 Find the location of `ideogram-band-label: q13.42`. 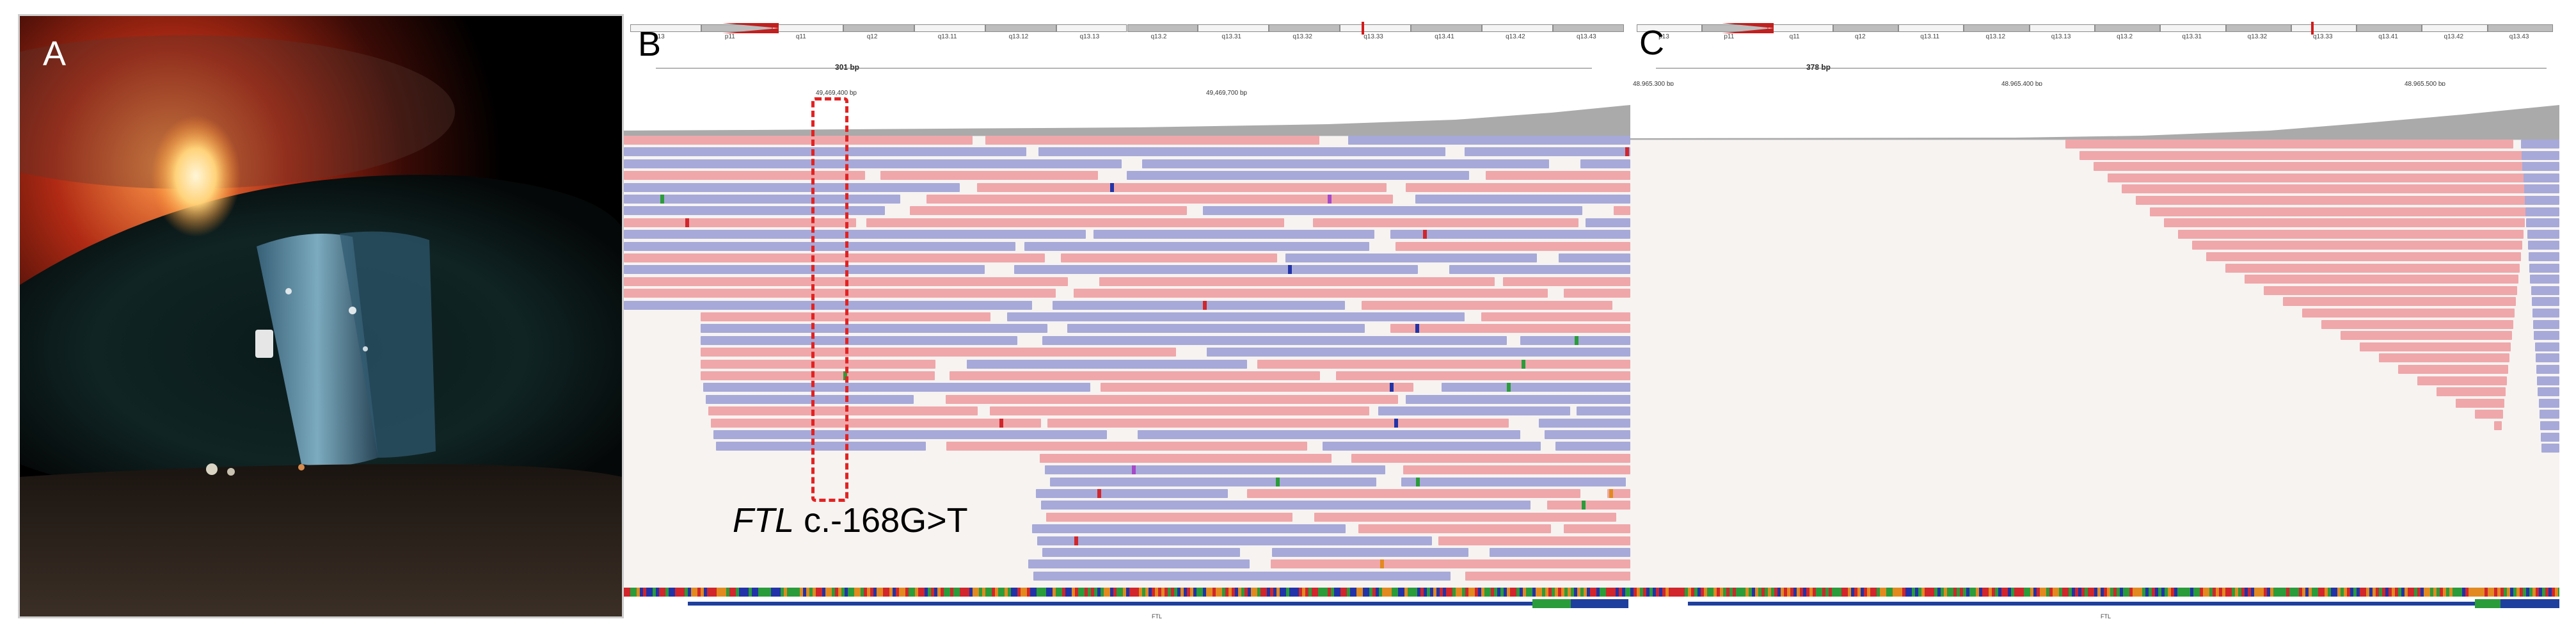

ideogram-band-label: q13.42 is located at coordinates (2454, 36).